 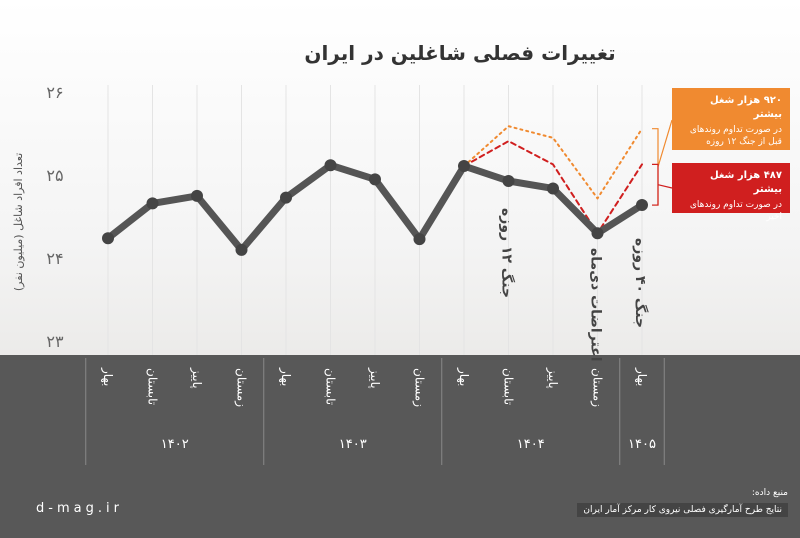 I want to click on website: d-mag.ir, so click(x=79, y=508).